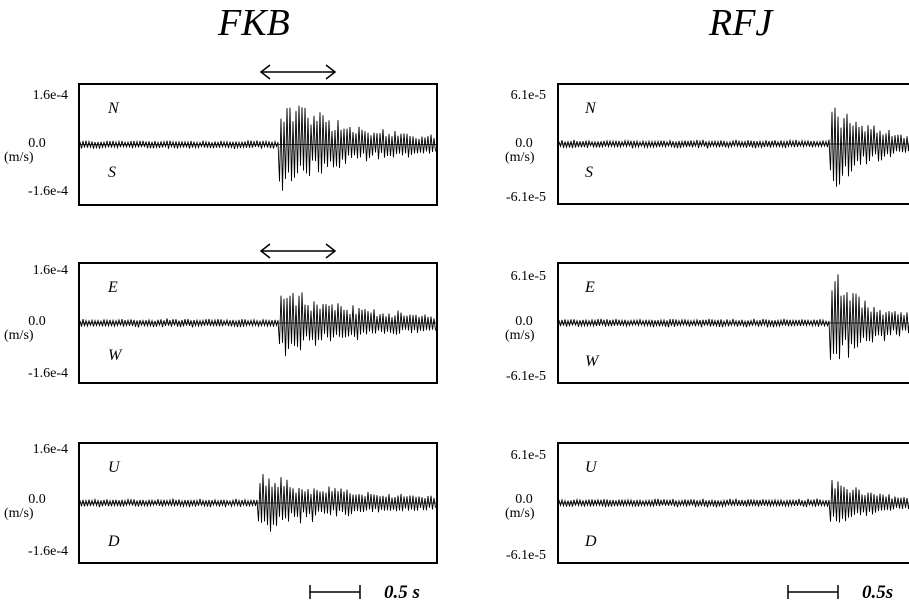 The width and height of the screenshot is (909, 605). I want to click on seismogram-panel-fkb-ud: U D, so click(258, 503).